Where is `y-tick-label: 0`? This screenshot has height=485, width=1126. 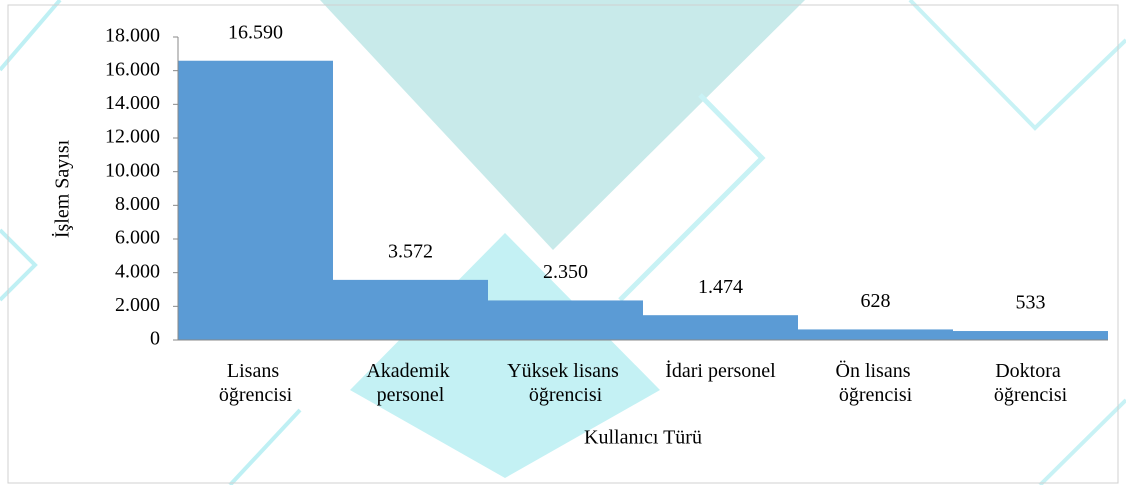
y-tick-label: 0 is located at coordinates (155, 339).